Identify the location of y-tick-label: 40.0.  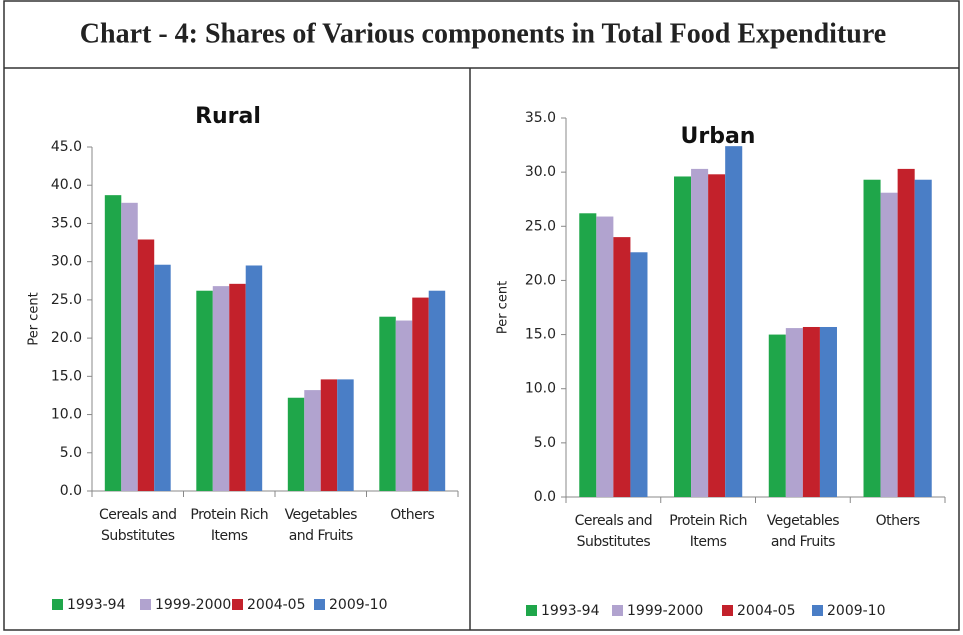
(66, 185).